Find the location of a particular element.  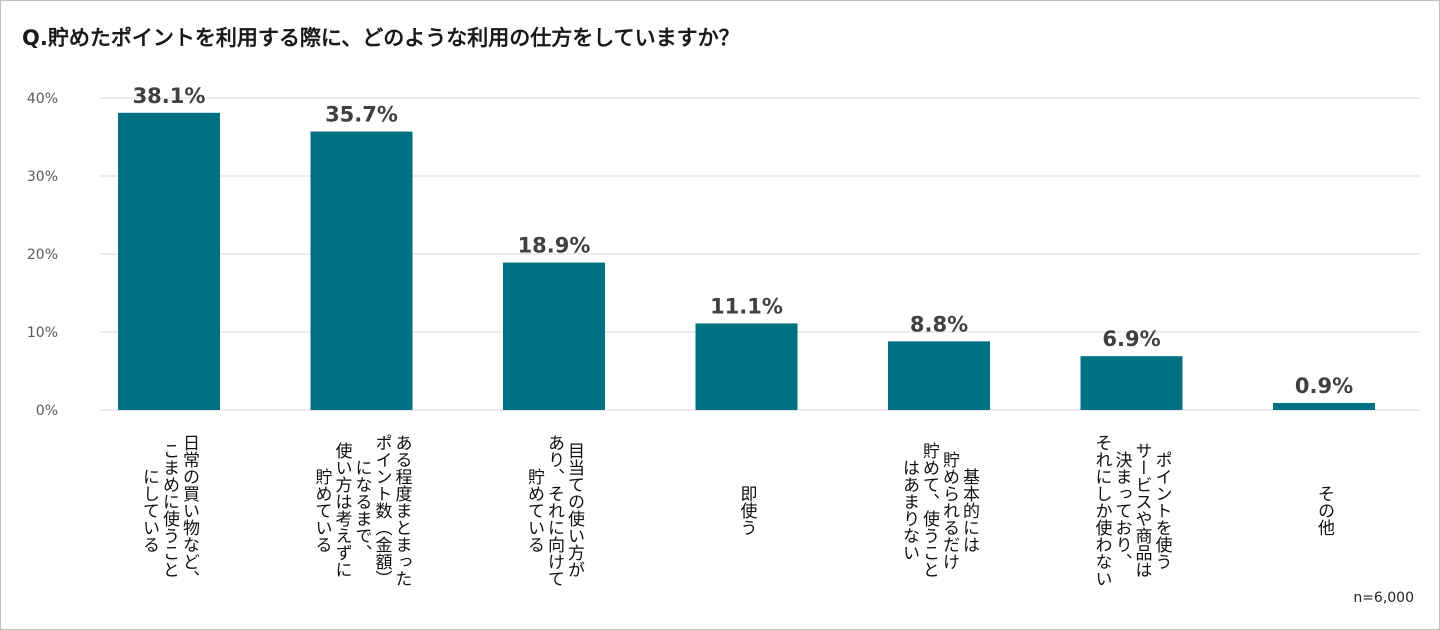

y-tick-label: 0% is located at coordinates (47, 411).